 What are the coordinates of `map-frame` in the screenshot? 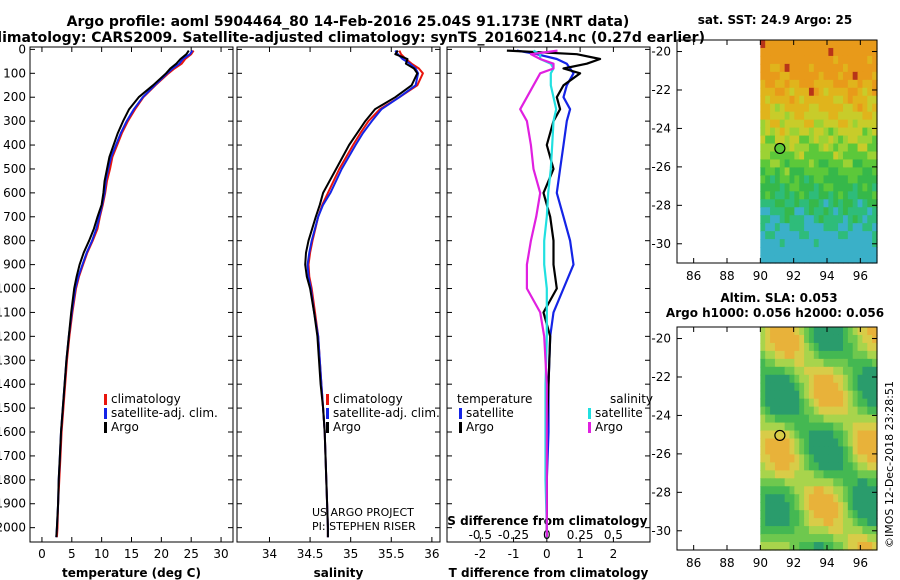 It's located at (777, 151).